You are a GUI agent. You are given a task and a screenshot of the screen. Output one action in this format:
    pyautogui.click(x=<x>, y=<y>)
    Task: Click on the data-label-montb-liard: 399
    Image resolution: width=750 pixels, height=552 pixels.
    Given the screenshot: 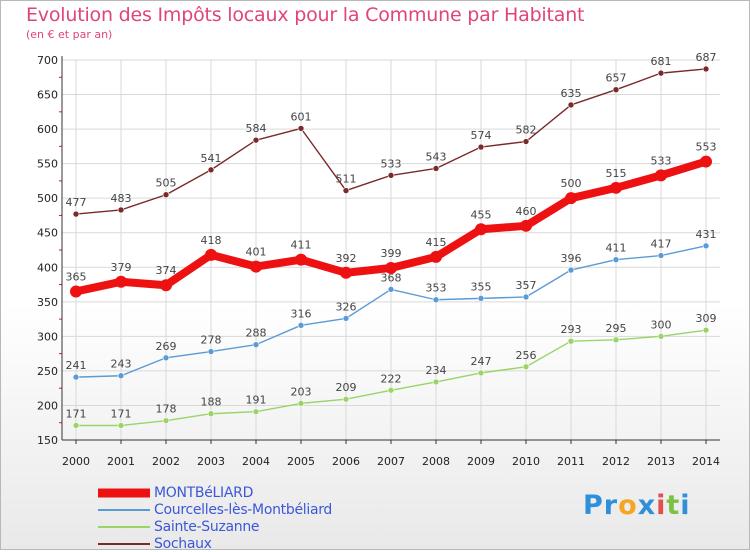 What is the action you would take?
    pyautogui.click(x=391, y=253)
    